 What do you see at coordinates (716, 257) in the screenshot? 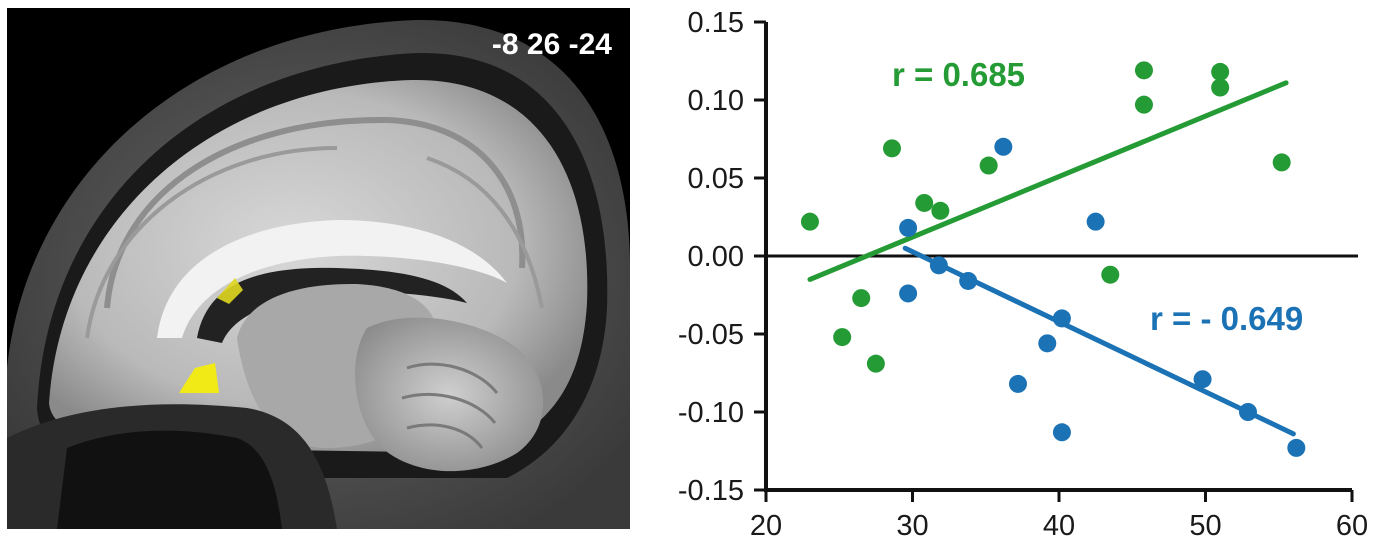
I see `y-tick-label: 0.00` at bounding box center [716, 257].